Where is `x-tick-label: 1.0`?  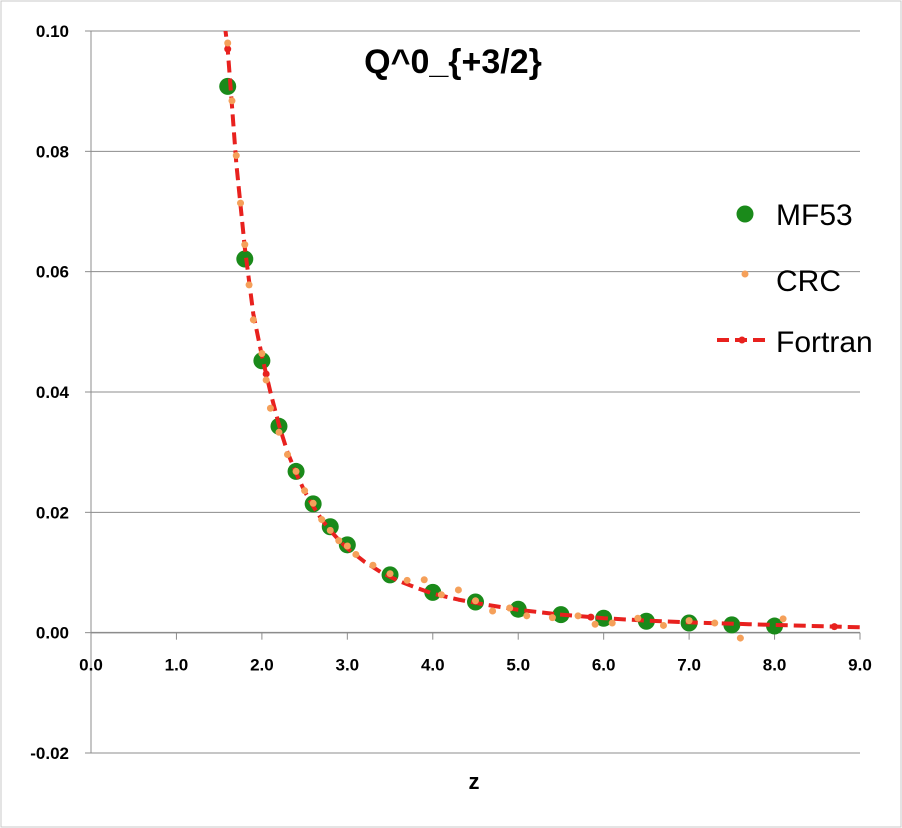
x-tick-label: 1.0 is located at coordinates (177, 665).